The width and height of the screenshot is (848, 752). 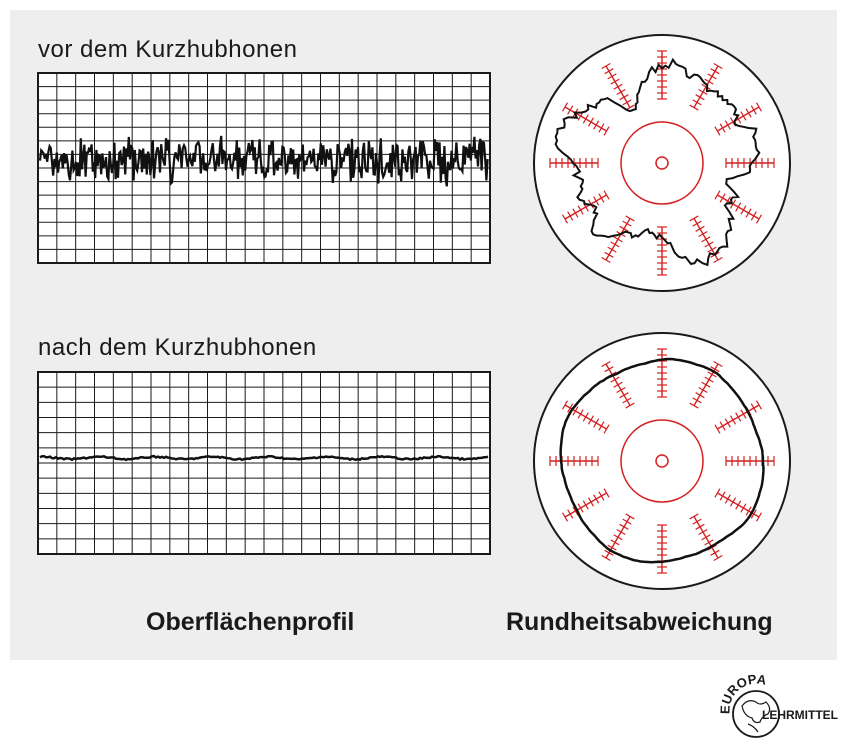 I want to click on roundness-trace-before, so click(x=657, y=162).